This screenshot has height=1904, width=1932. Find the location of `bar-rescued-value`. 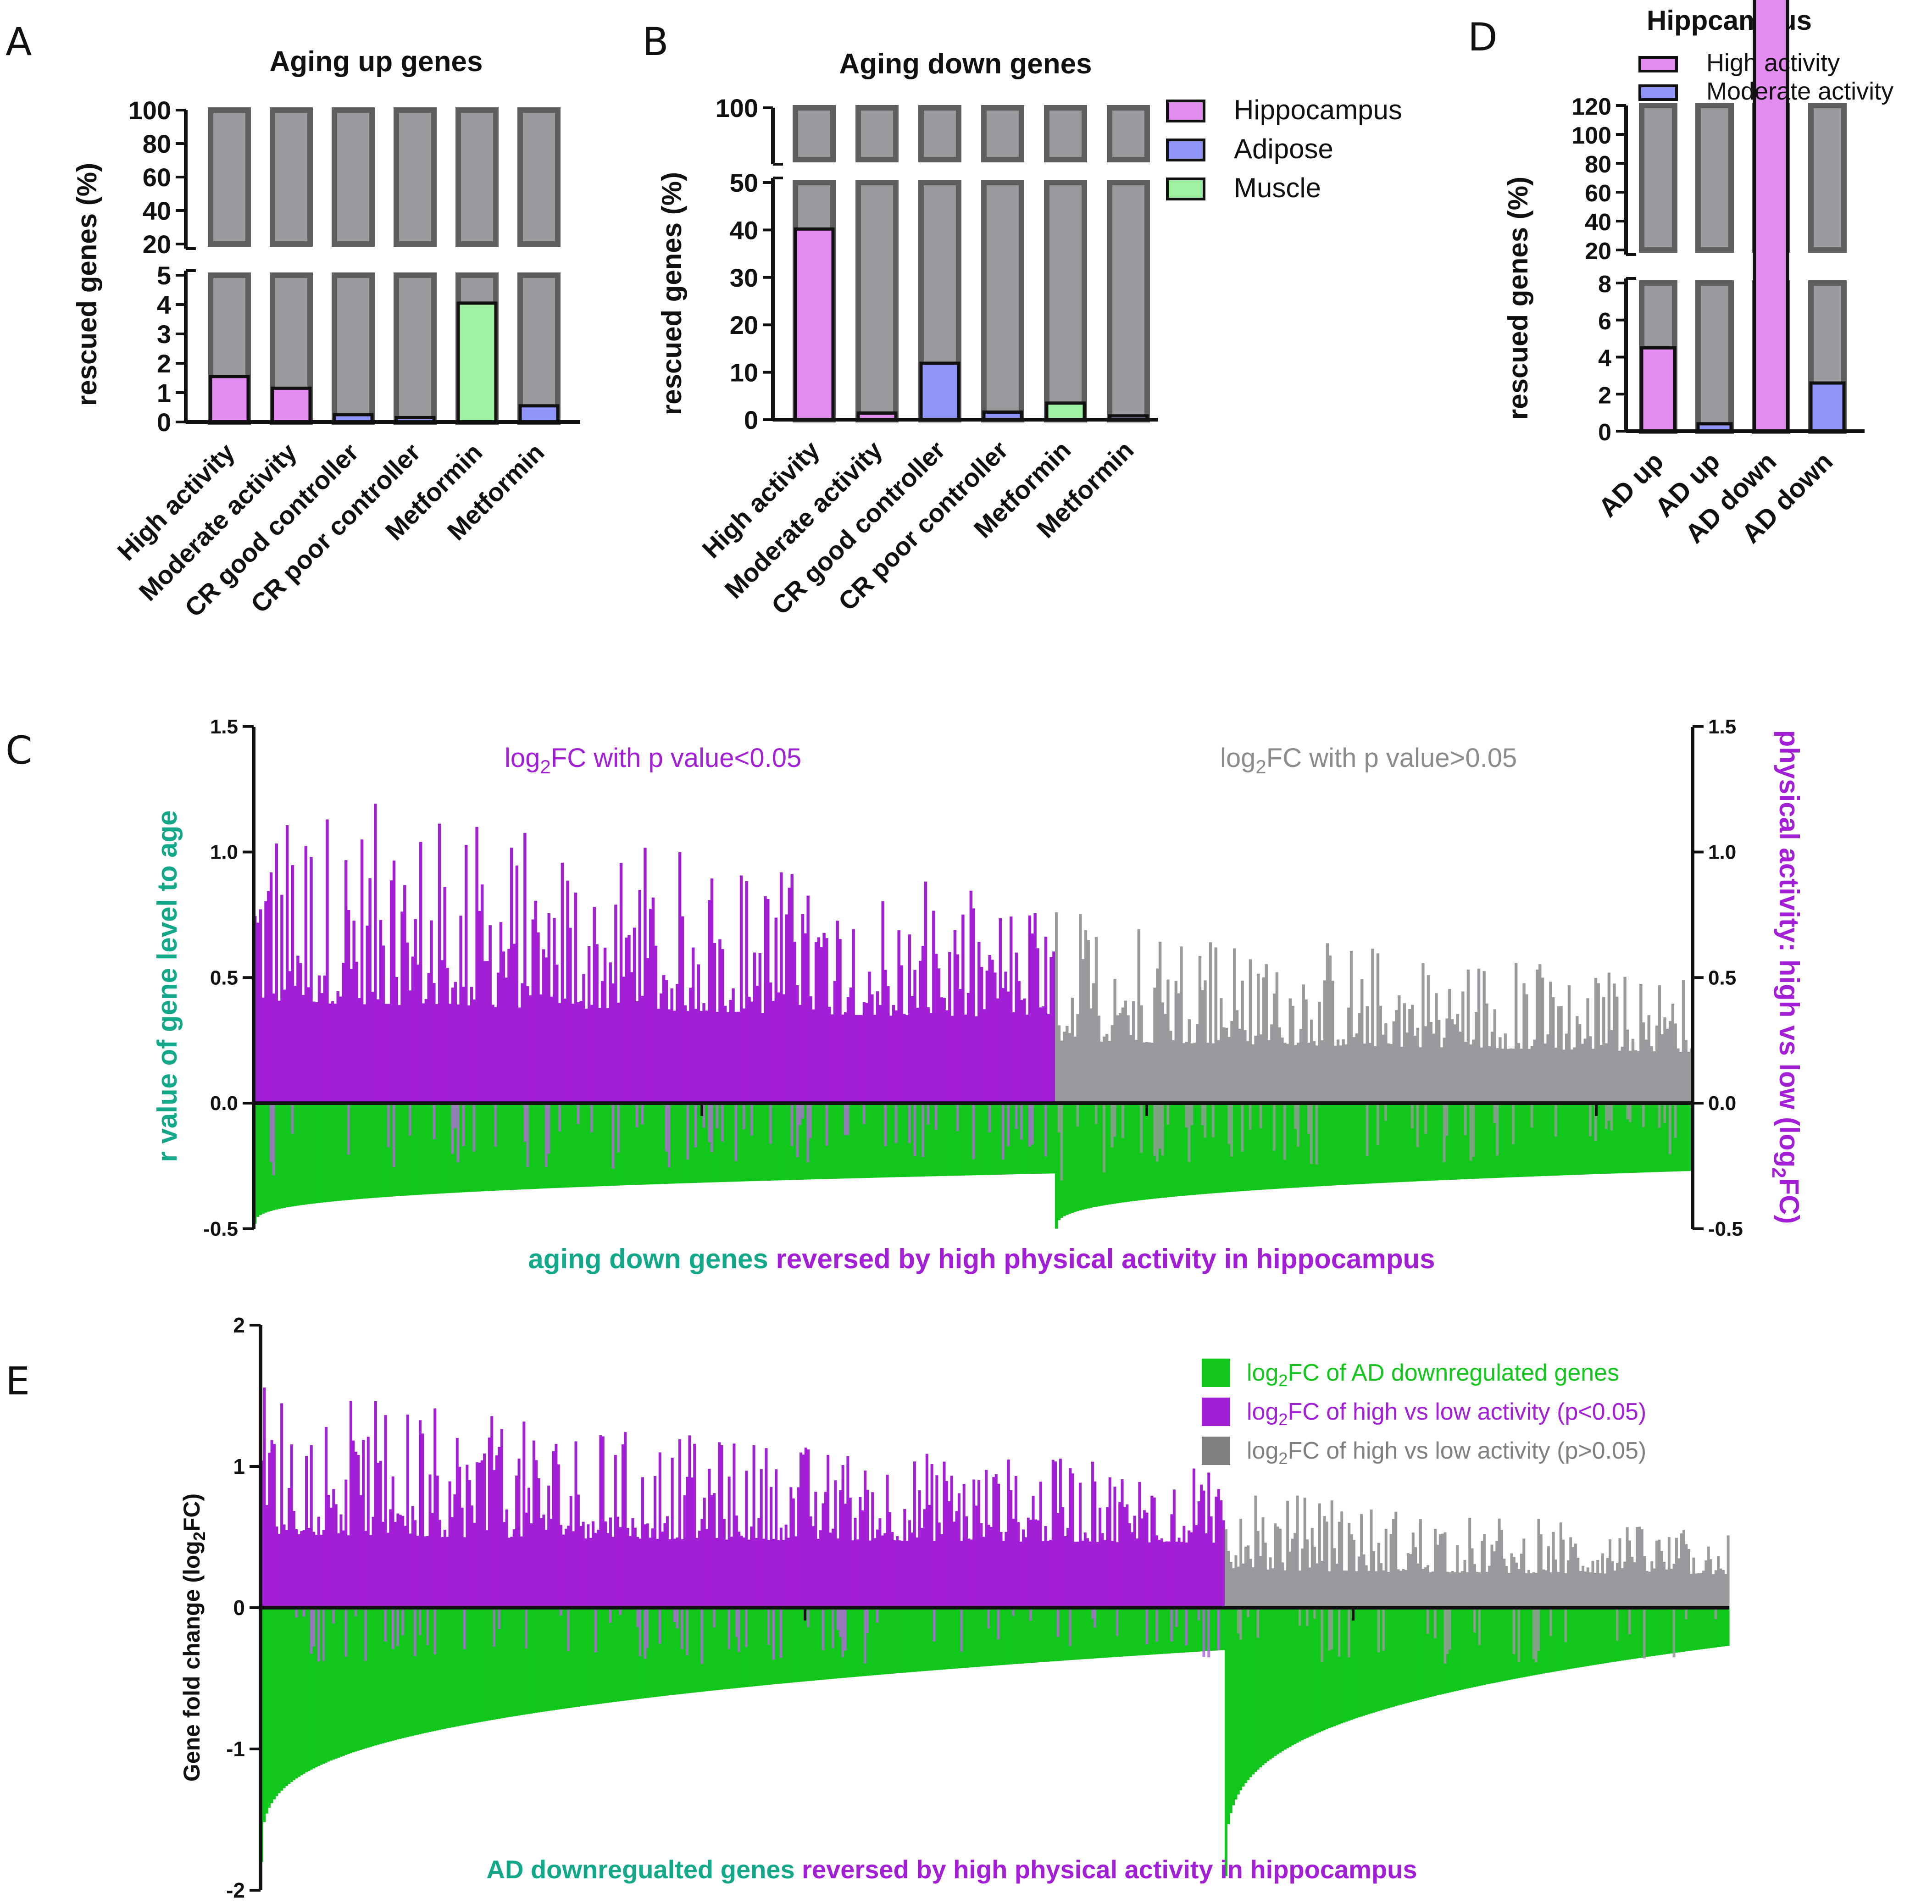

bar-rescued-value is located at coordinates (814, 324).